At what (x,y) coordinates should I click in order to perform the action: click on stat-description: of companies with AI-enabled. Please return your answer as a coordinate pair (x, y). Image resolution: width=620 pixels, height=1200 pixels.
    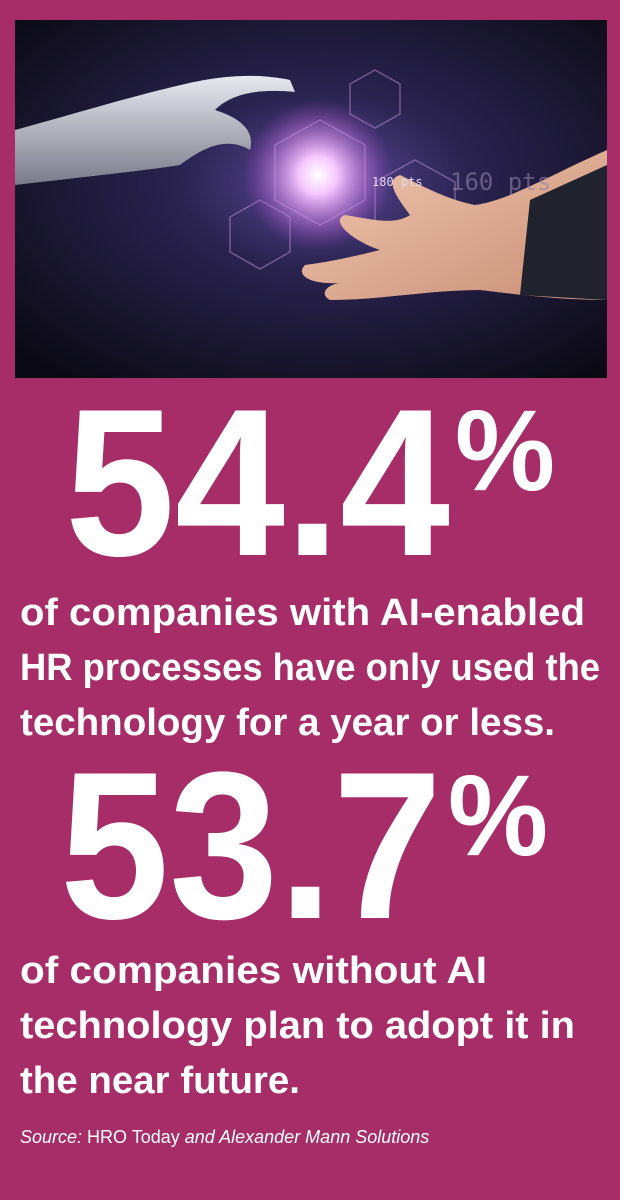
    Looking at the image, I should click on (302, 613).